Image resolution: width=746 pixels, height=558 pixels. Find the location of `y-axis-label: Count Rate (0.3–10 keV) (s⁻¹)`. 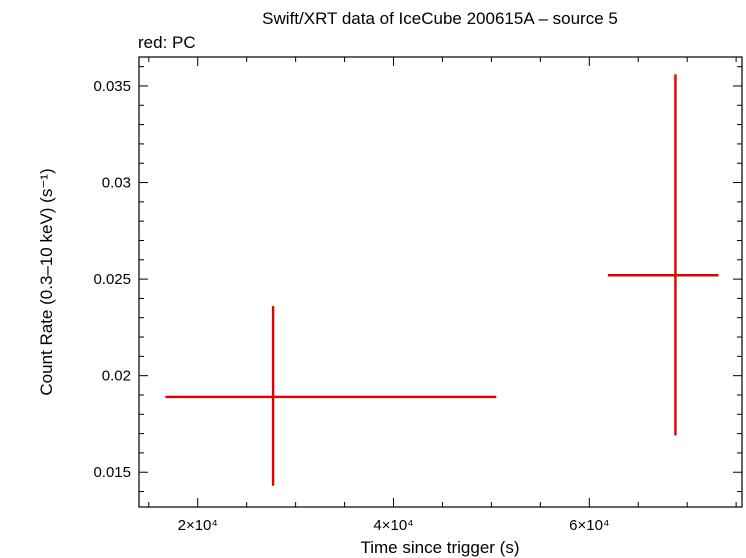

y-axis-label: Count Rate (0.3–10 keV) (s⁻¹) is located at coordinates (46, 281).